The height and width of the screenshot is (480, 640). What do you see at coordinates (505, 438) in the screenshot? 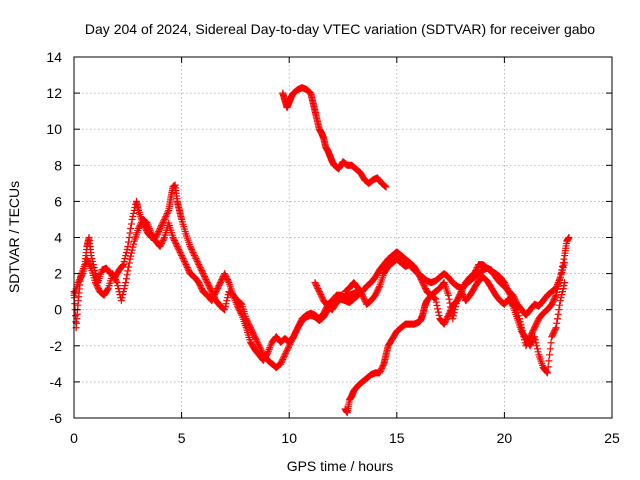
I see `x-tick-label-4: 20` at bounding box center [505, 438].